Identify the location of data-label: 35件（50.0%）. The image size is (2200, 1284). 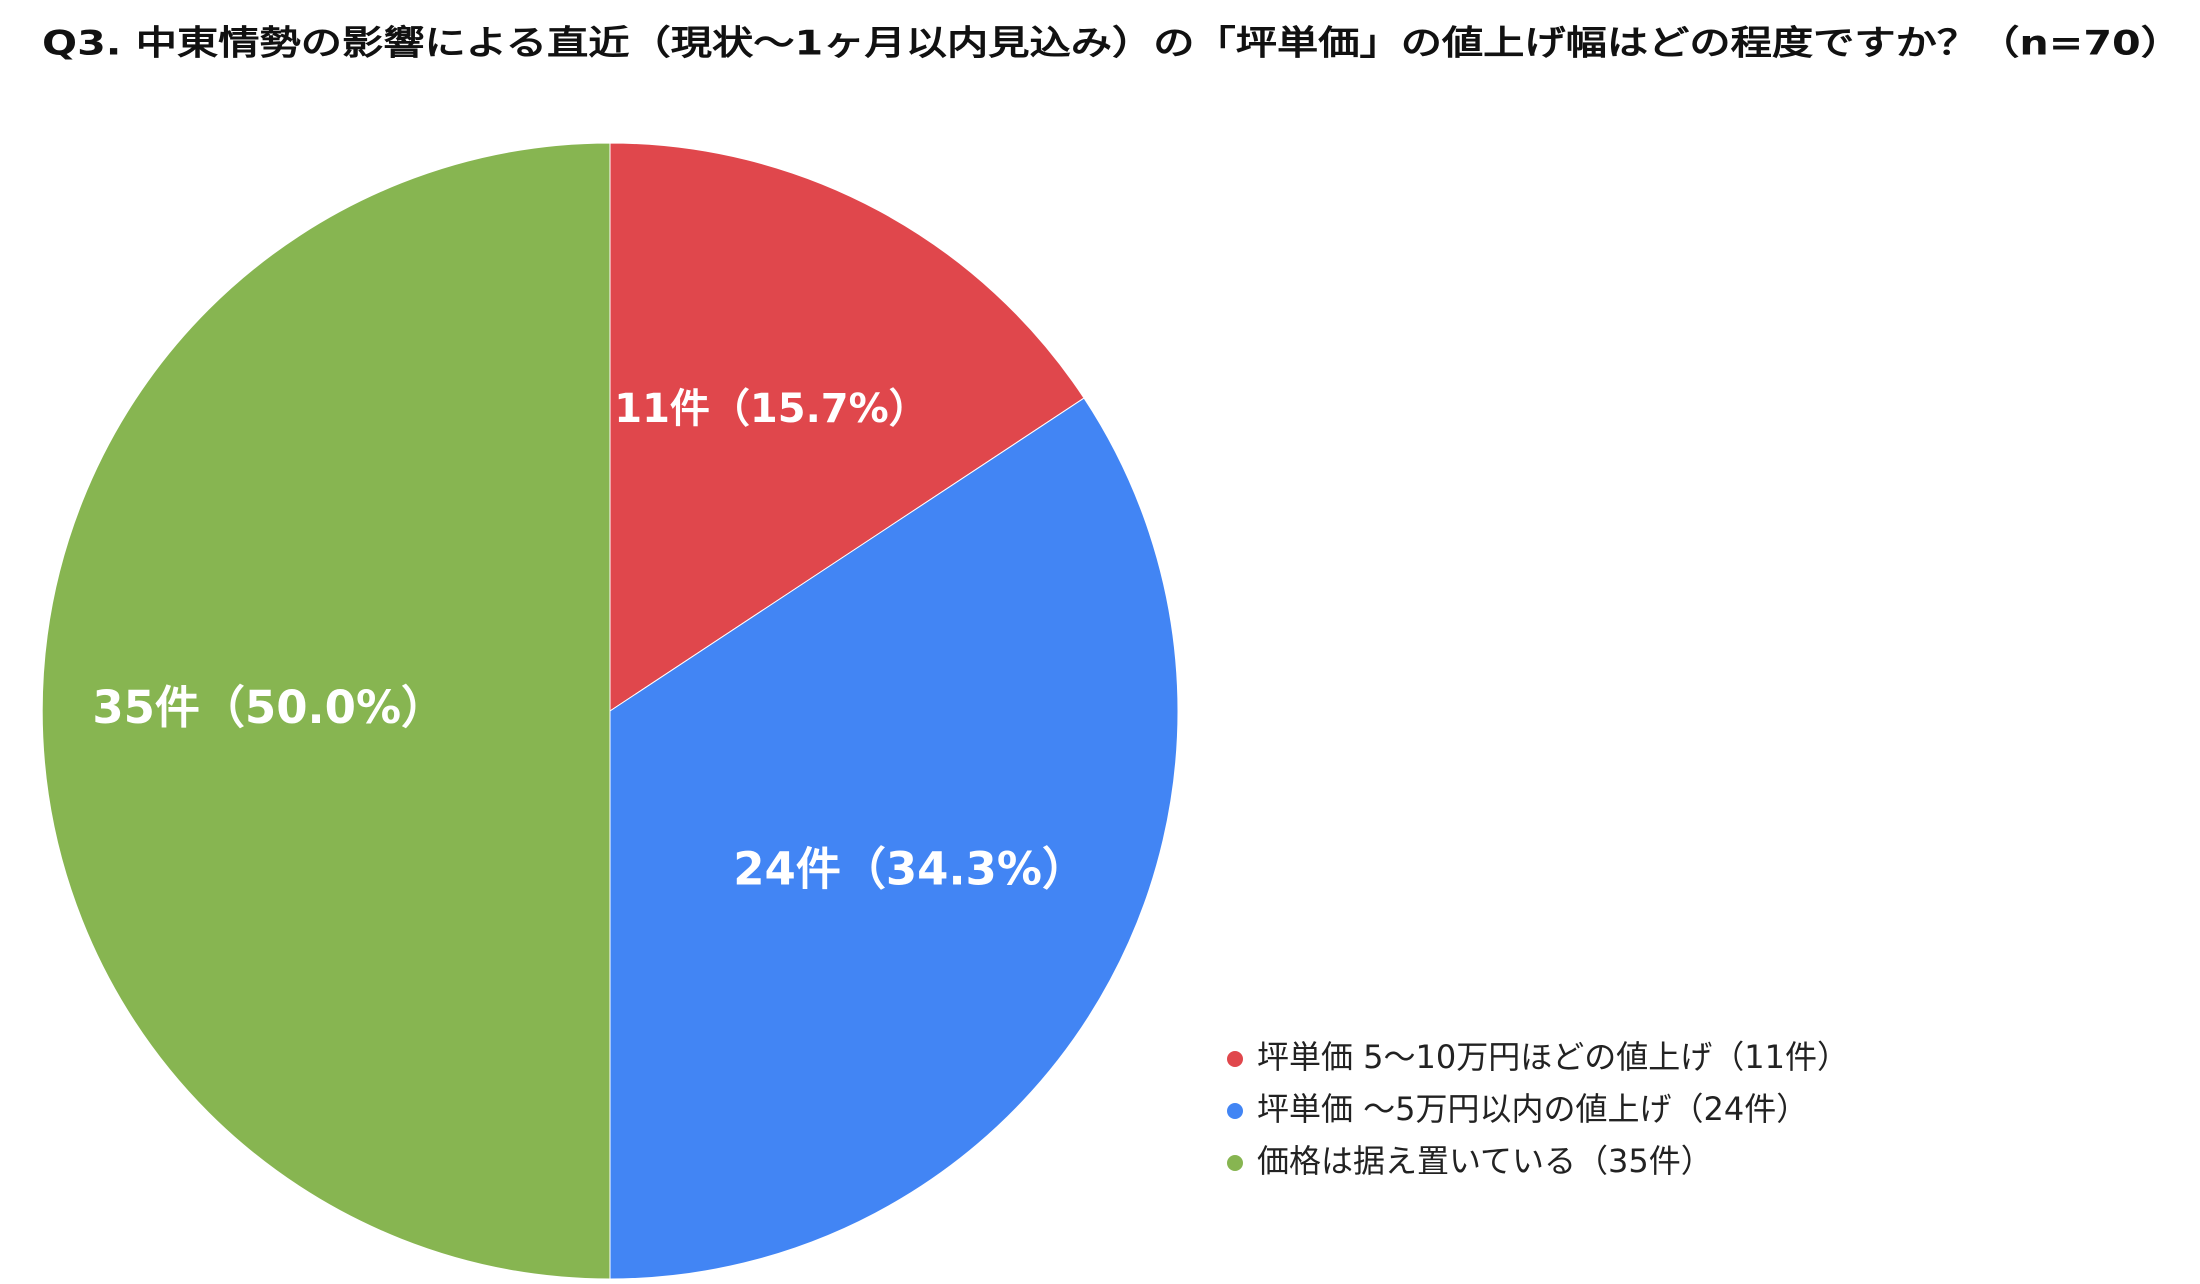
(269, 707).